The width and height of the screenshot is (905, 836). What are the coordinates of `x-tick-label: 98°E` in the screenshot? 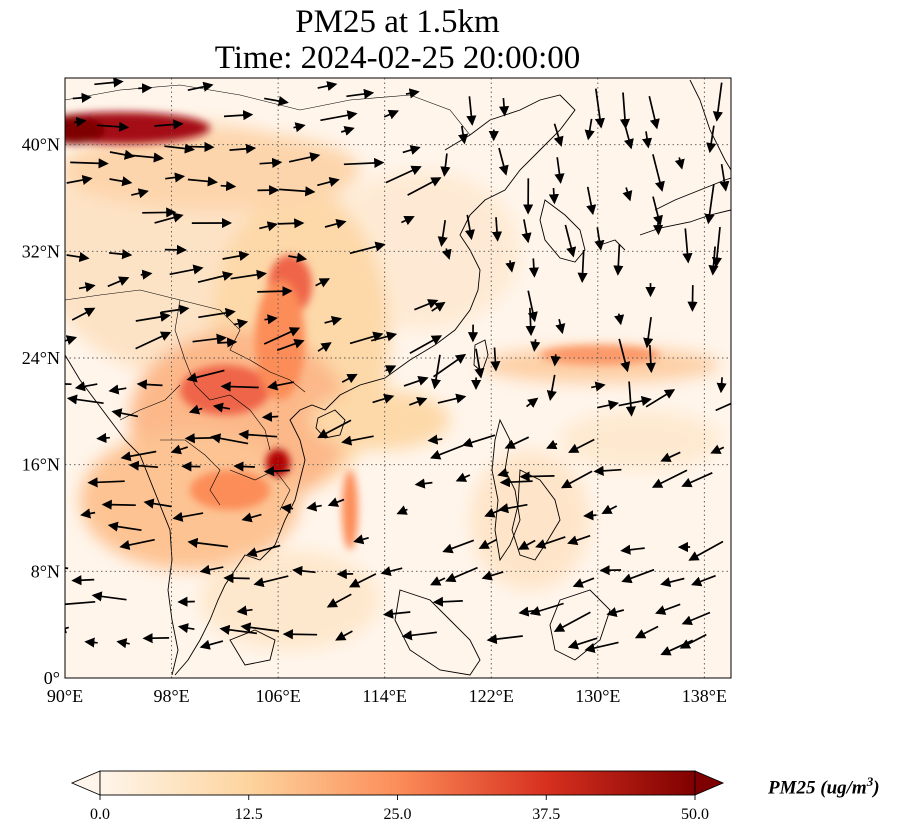 It's located at (171, 696).